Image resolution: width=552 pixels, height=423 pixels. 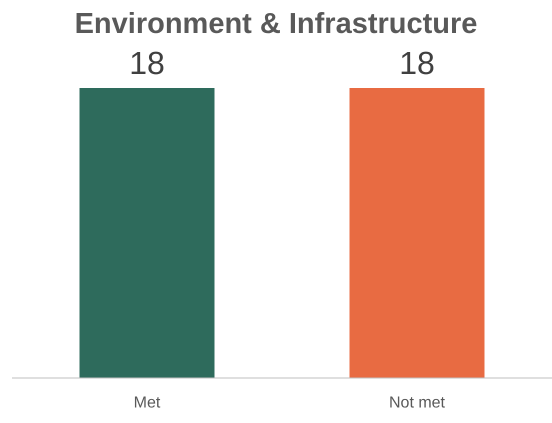 What do you see at coordinates (276, 24) in the screenshot?
I see `chart-title: Environment & Infrastructure` at bounding box center [276, 24].